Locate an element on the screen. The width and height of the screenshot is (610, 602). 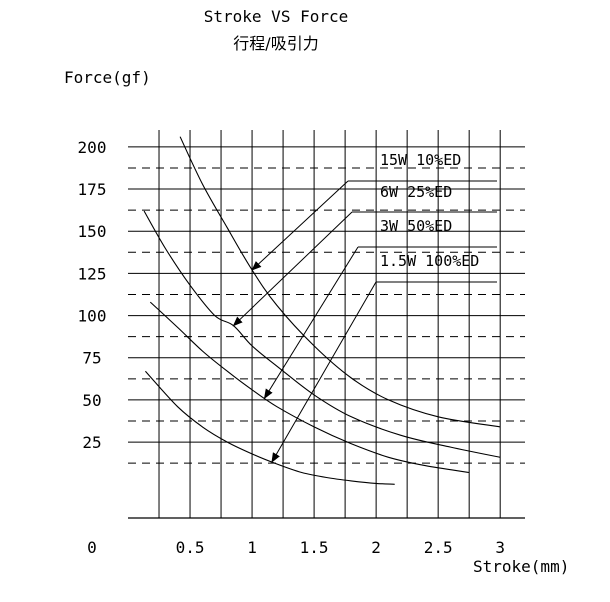
chart-title: Stroke VS Force is located at coordinates (276, 16).